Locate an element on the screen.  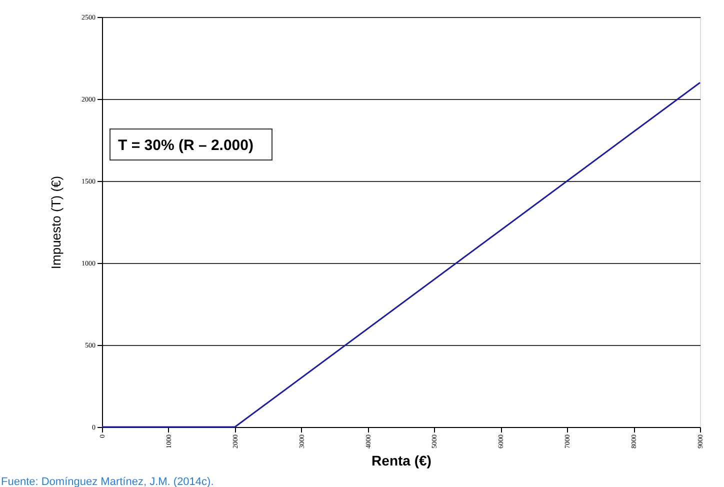
x-axis-title: Renta (€) is located at coordinates (402, 460).